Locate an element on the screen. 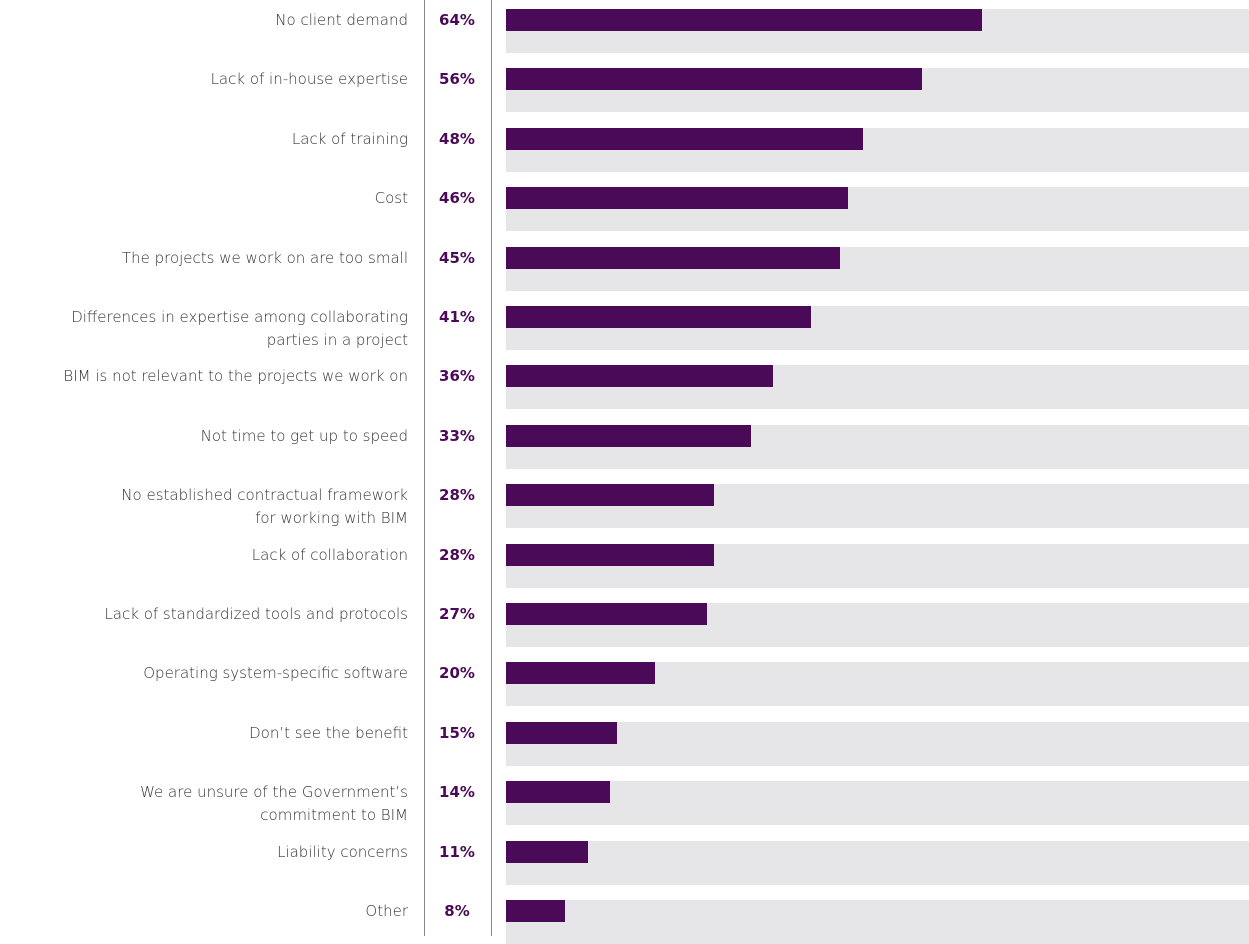 The width and height of the screenshot is (1249, 944). value-label: 33% is located at coordinates (457, 435).